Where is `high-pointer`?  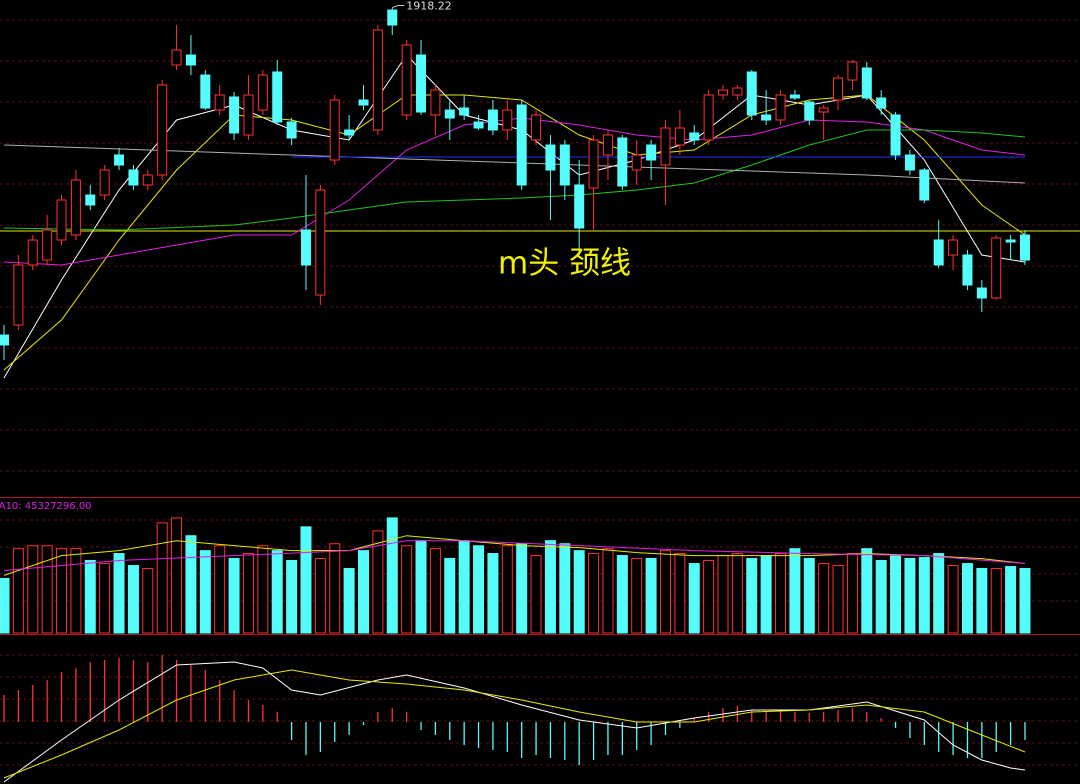 high-pointer is located at coordinates (398, 7).